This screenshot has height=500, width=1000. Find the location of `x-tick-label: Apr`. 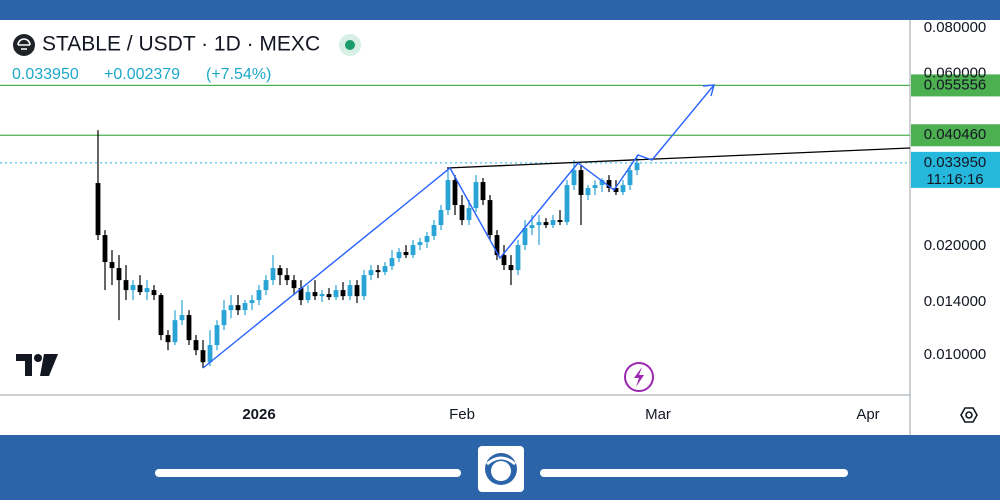

x-tick-label: Apr is located at coordinates (867, 414).